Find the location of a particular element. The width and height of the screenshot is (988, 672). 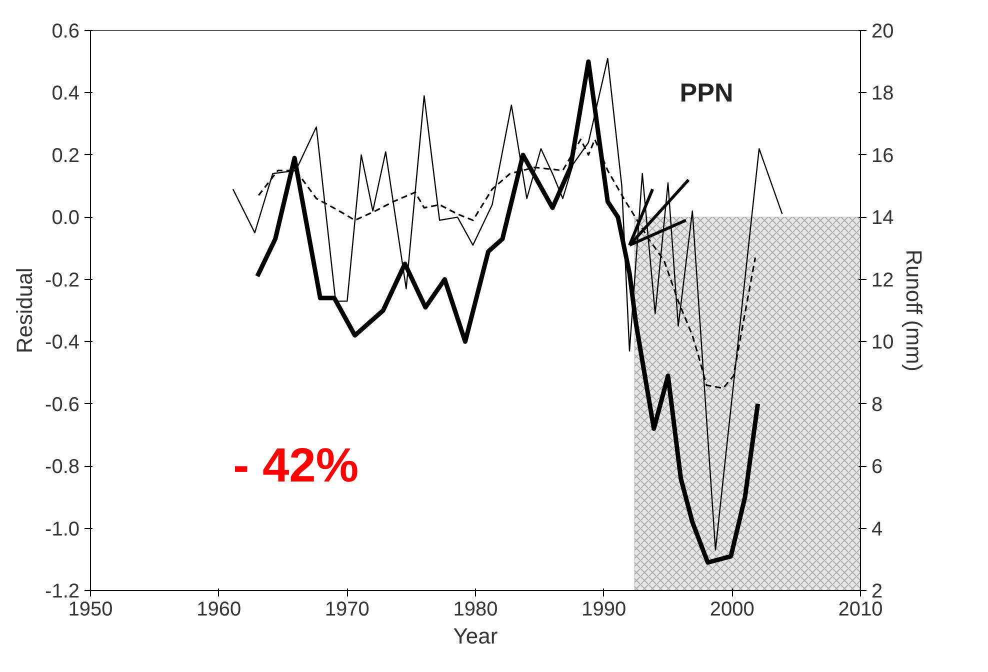

y2-tick-label: 4 is located at coordinates (877, 529).